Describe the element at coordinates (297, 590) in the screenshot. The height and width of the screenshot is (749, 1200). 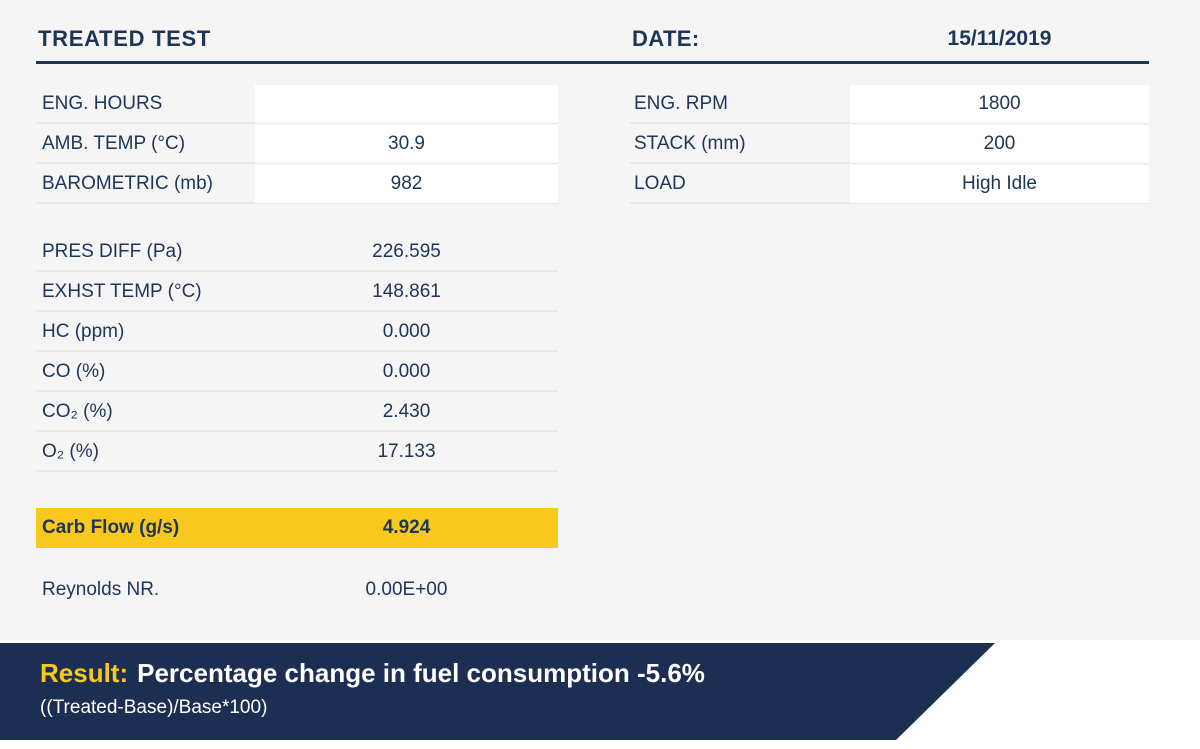
I see `reynolds-row: Reynolds NR. 0.00E+00` at that location.